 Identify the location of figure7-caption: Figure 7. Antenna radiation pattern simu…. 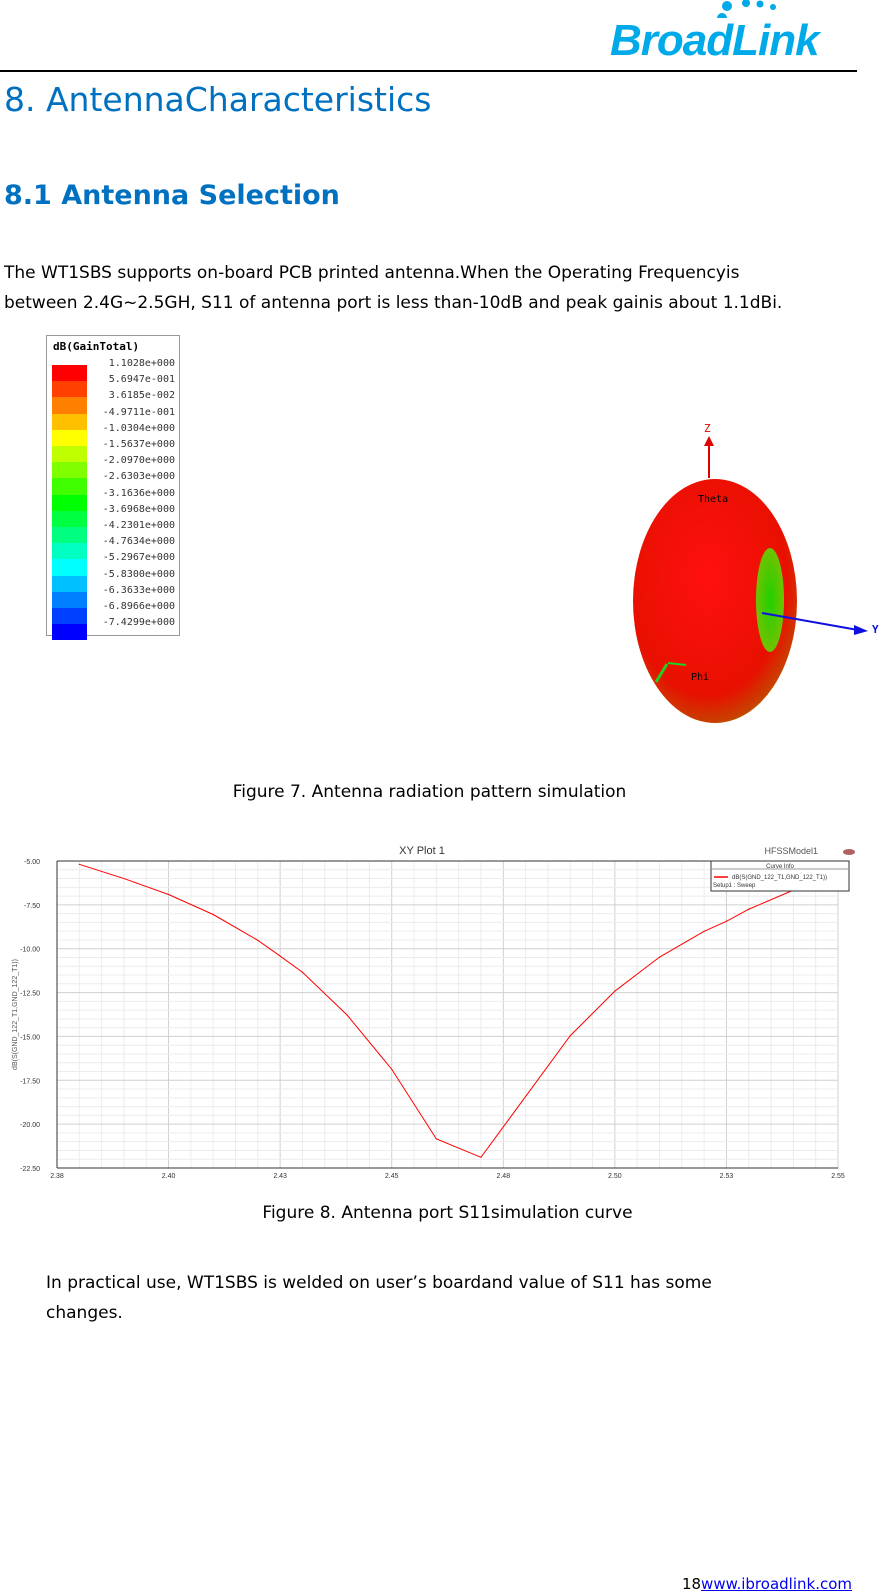
(429, 792).